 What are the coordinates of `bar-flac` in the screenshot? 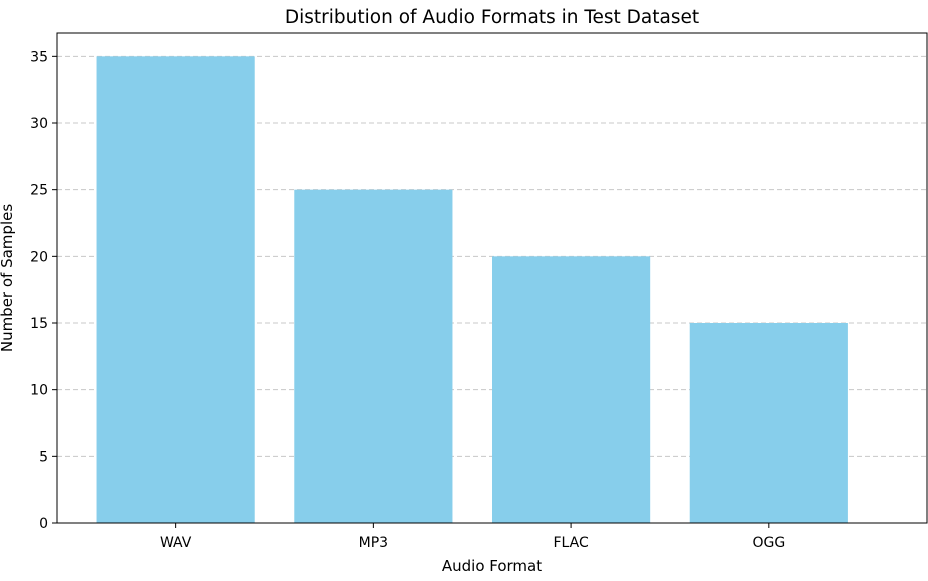 It's located at (571, 389).